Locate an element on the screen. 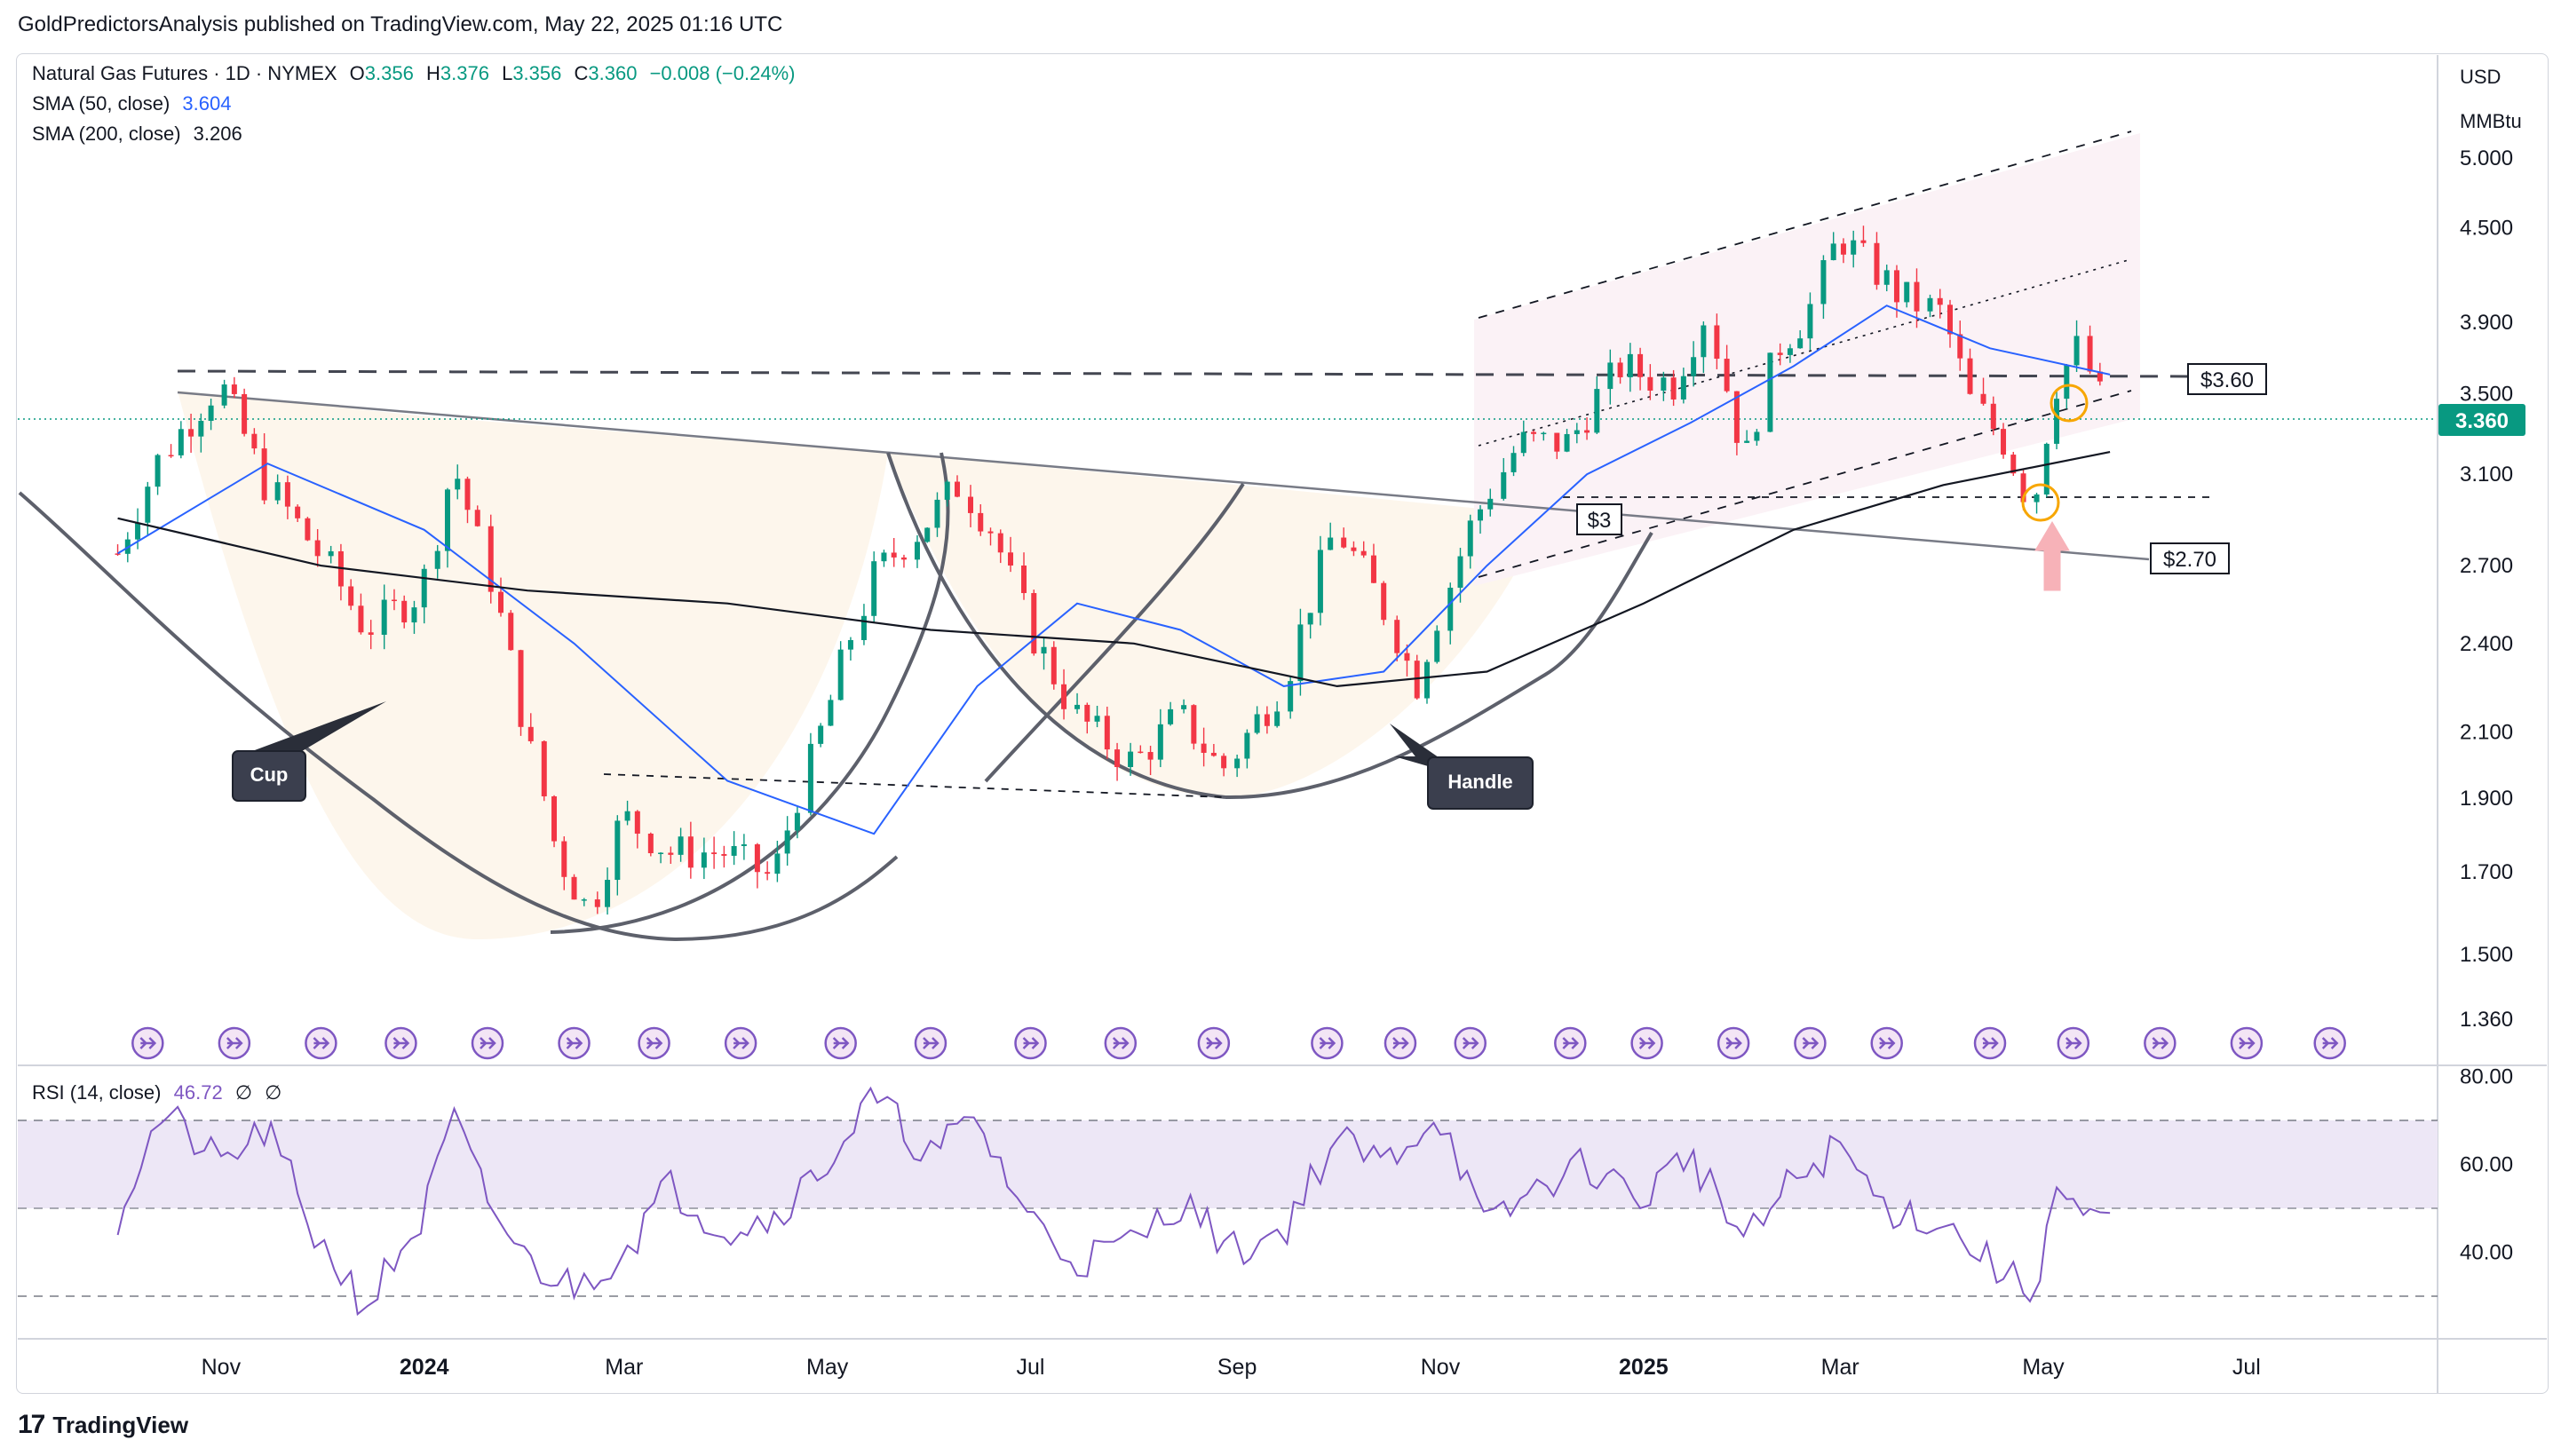 The width and height of the screenshot is (2561, 1456). price-tick-label: 1.500 is located at coordinates (2487, 955).